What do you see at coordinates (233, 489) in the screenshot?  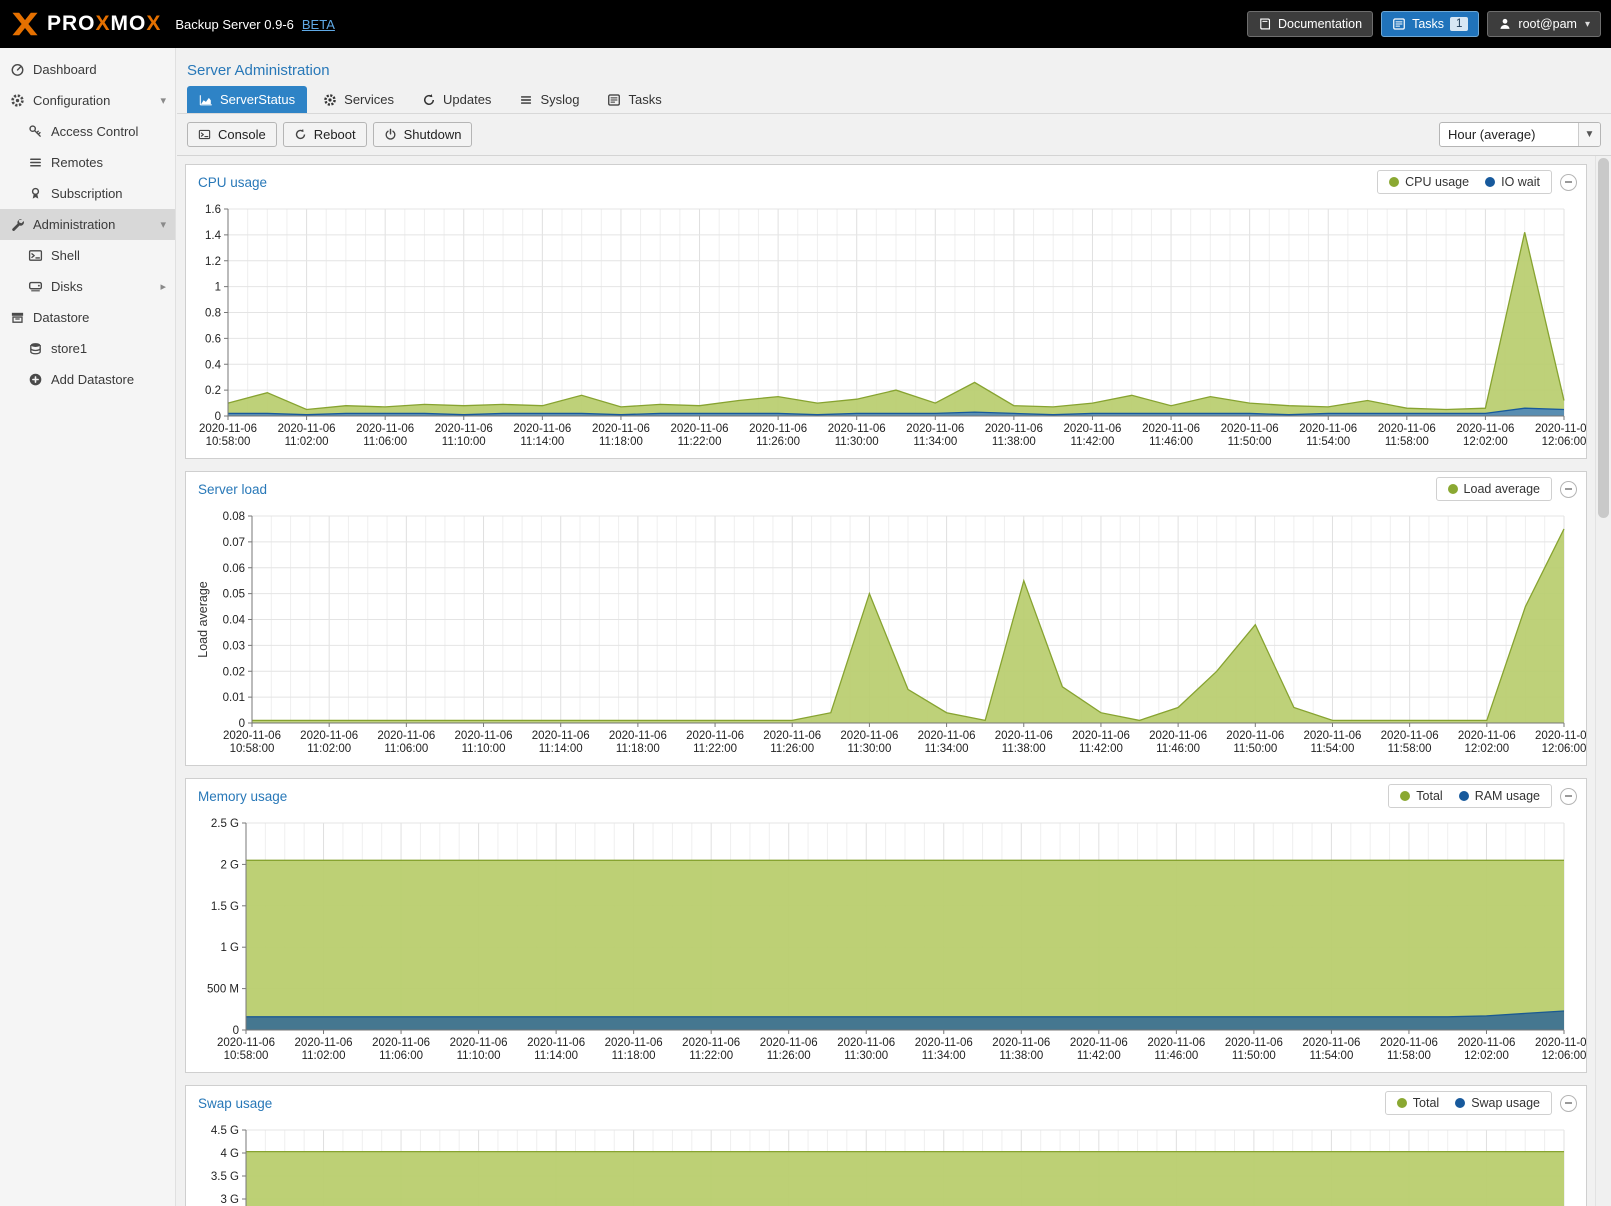 I see `panel-title: Server load` at bounding box center [233, 489].